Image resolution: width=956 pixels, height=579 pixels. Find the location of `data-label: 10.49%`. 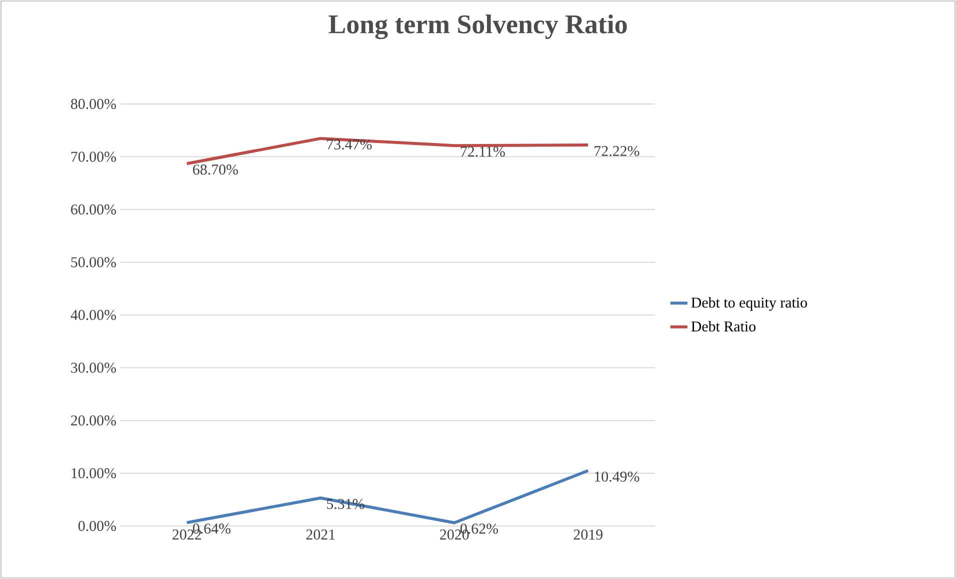

data-label: 10.49% is located at coordinates (617, 477).